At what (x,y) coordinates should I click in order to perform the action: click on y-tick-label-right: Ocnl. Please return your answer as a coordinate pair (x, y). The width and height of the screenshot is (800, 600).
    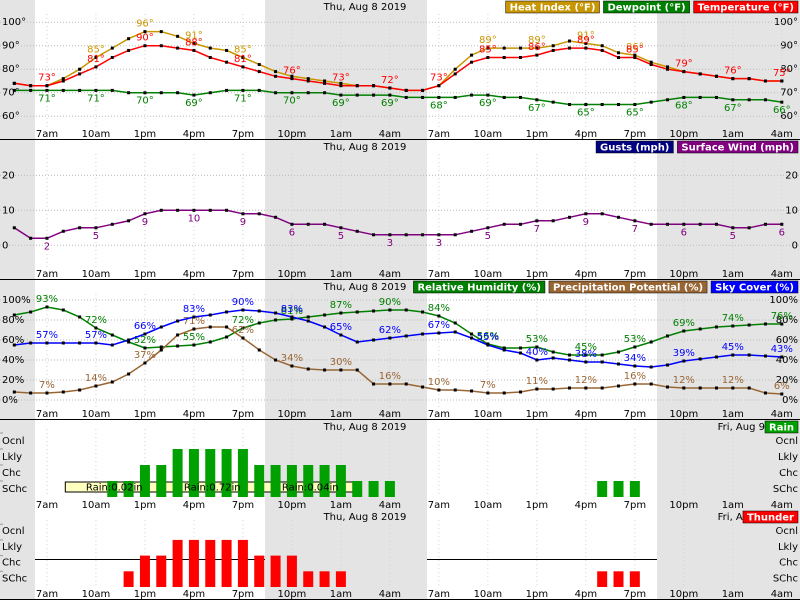
    Looking at the image, I should click on (787, 531).